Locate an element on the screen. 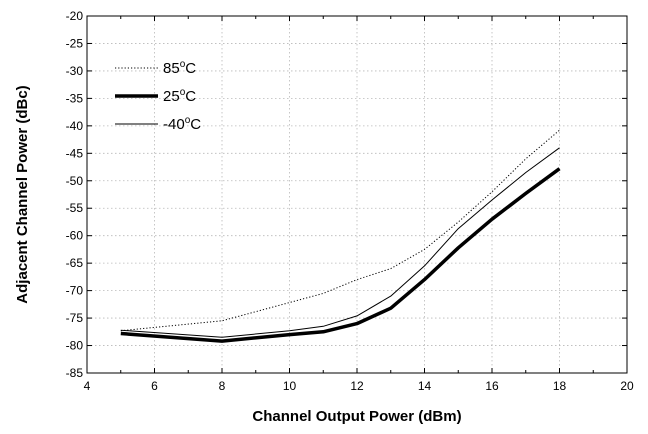 The width and height of the screenshot is (648, 434). y-tick-label: -70 is located at coordinates (75, 291).